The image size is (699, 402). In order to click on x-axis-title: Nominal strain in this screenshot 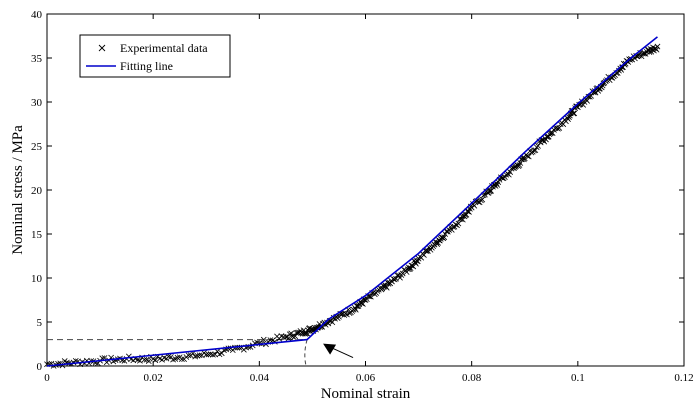, I will do `click(366, 394)`.